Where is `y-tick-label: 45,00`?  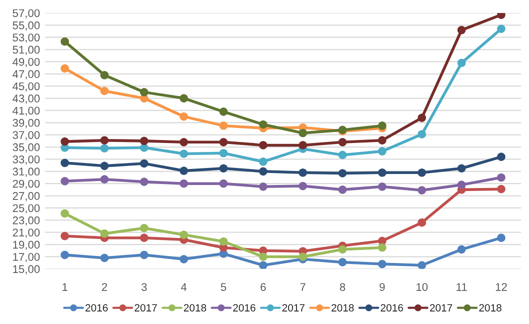
y-tick-label: 45,00 is located at coordinates (26, 87).